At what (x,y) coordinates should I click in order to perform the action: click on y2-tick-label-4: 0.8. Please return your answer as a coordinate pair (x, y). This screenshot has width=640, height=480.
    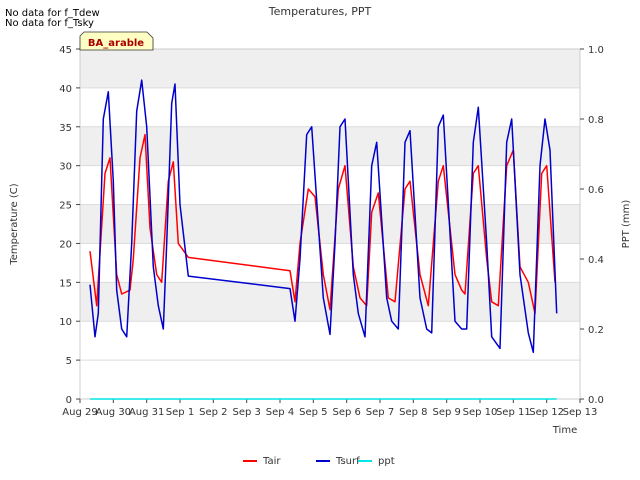
    Looking at the image, I should click on (596, 120).